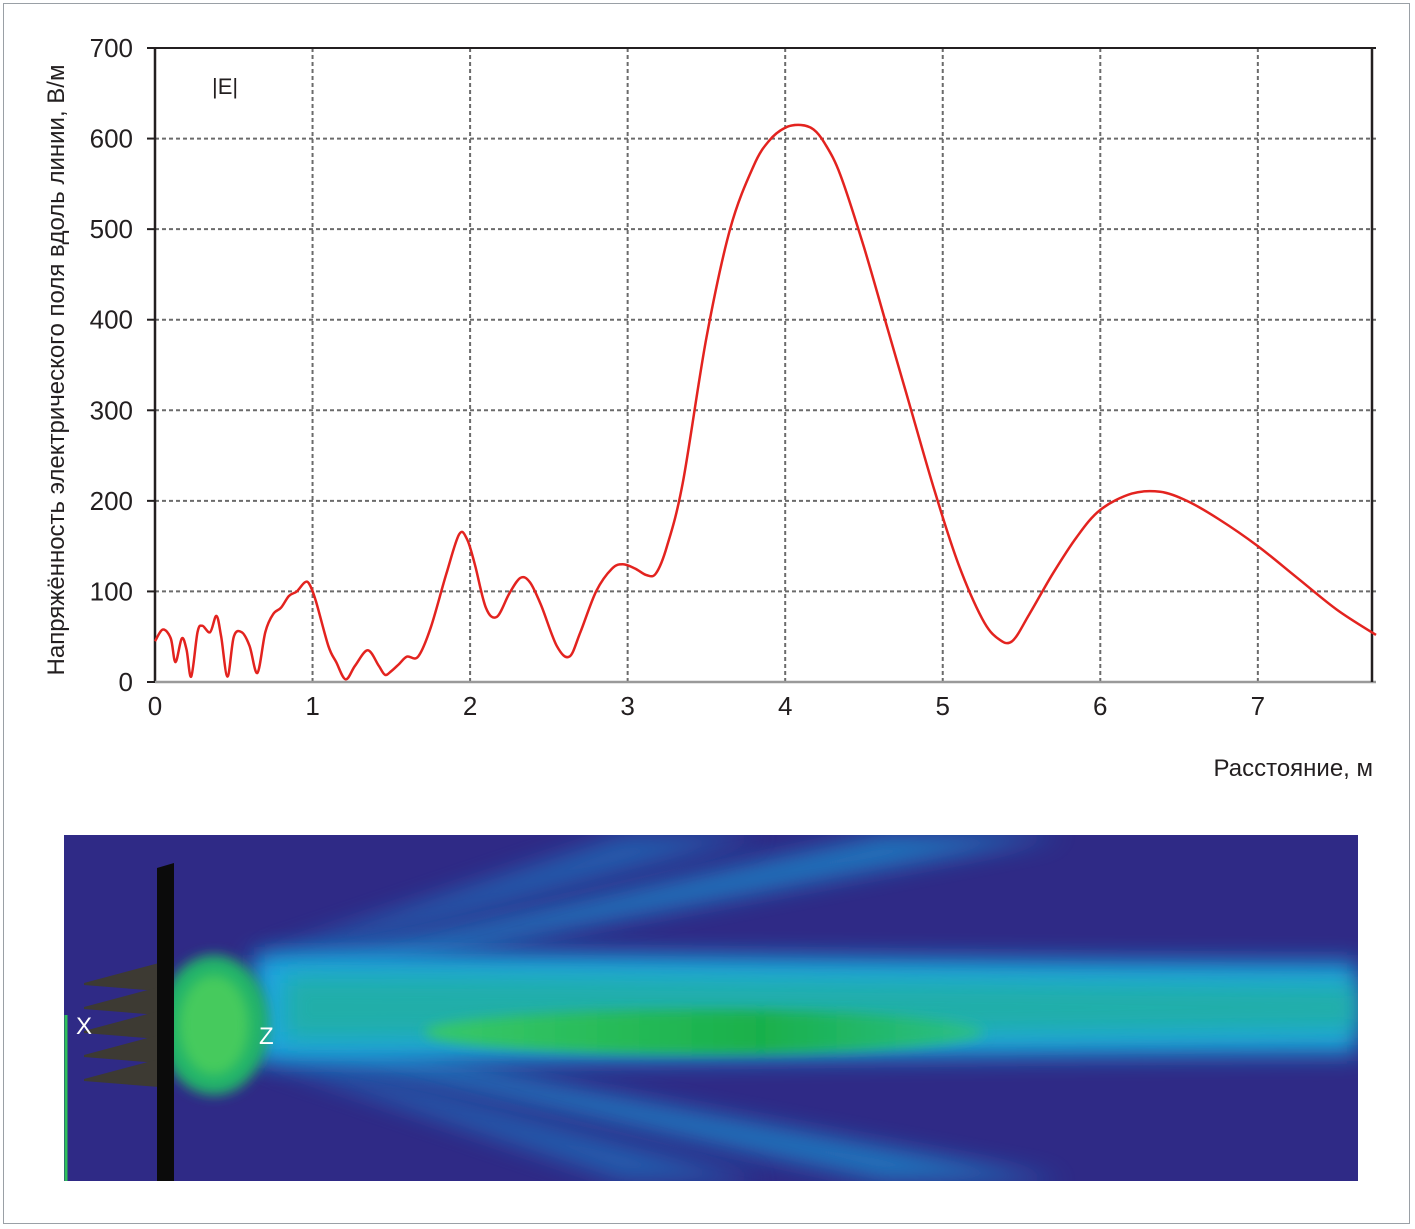  Describe the element at coordinates (111, 591) in the screenshot. I see `y-tick-label: 100` at that location.